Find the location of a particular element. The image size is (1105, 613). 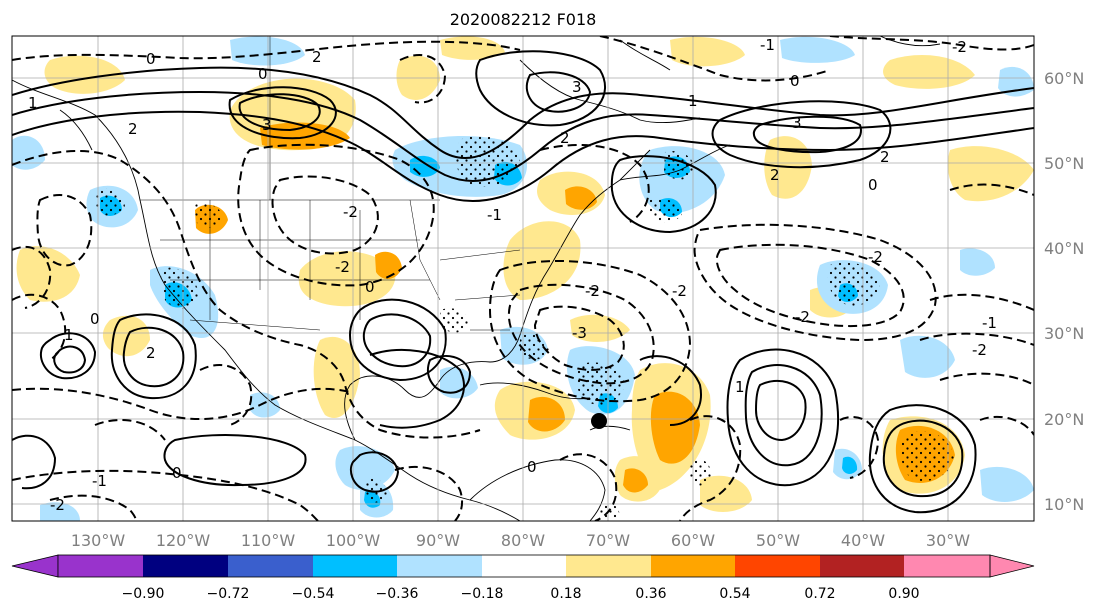

lon-tick-label: 30°W is located at coordinates (948, 540).